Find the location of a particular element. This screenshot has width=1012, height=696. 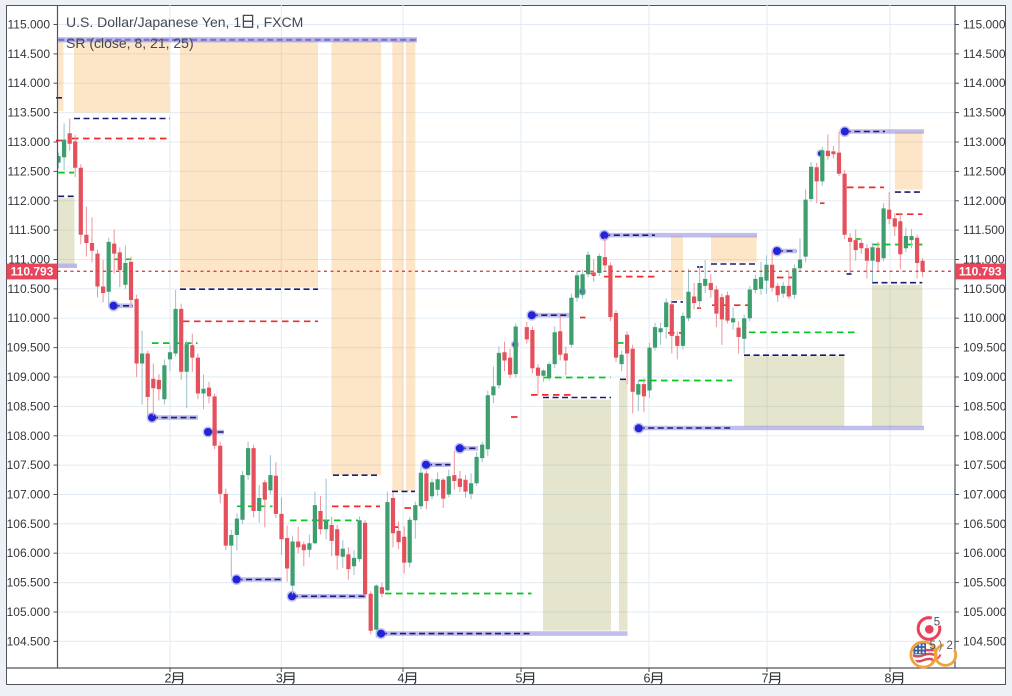

svg-text: U.S. Dollar/Japanese Yen, 1 is located at coordinates (153, 22).